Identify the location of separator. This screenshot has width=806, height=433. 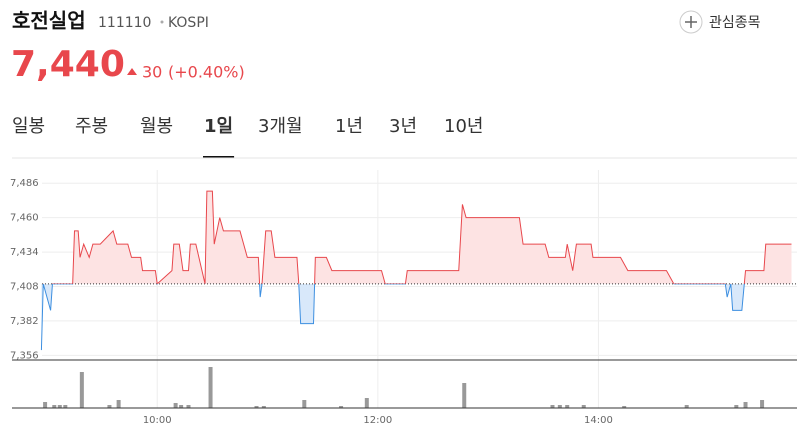
(162, 22).